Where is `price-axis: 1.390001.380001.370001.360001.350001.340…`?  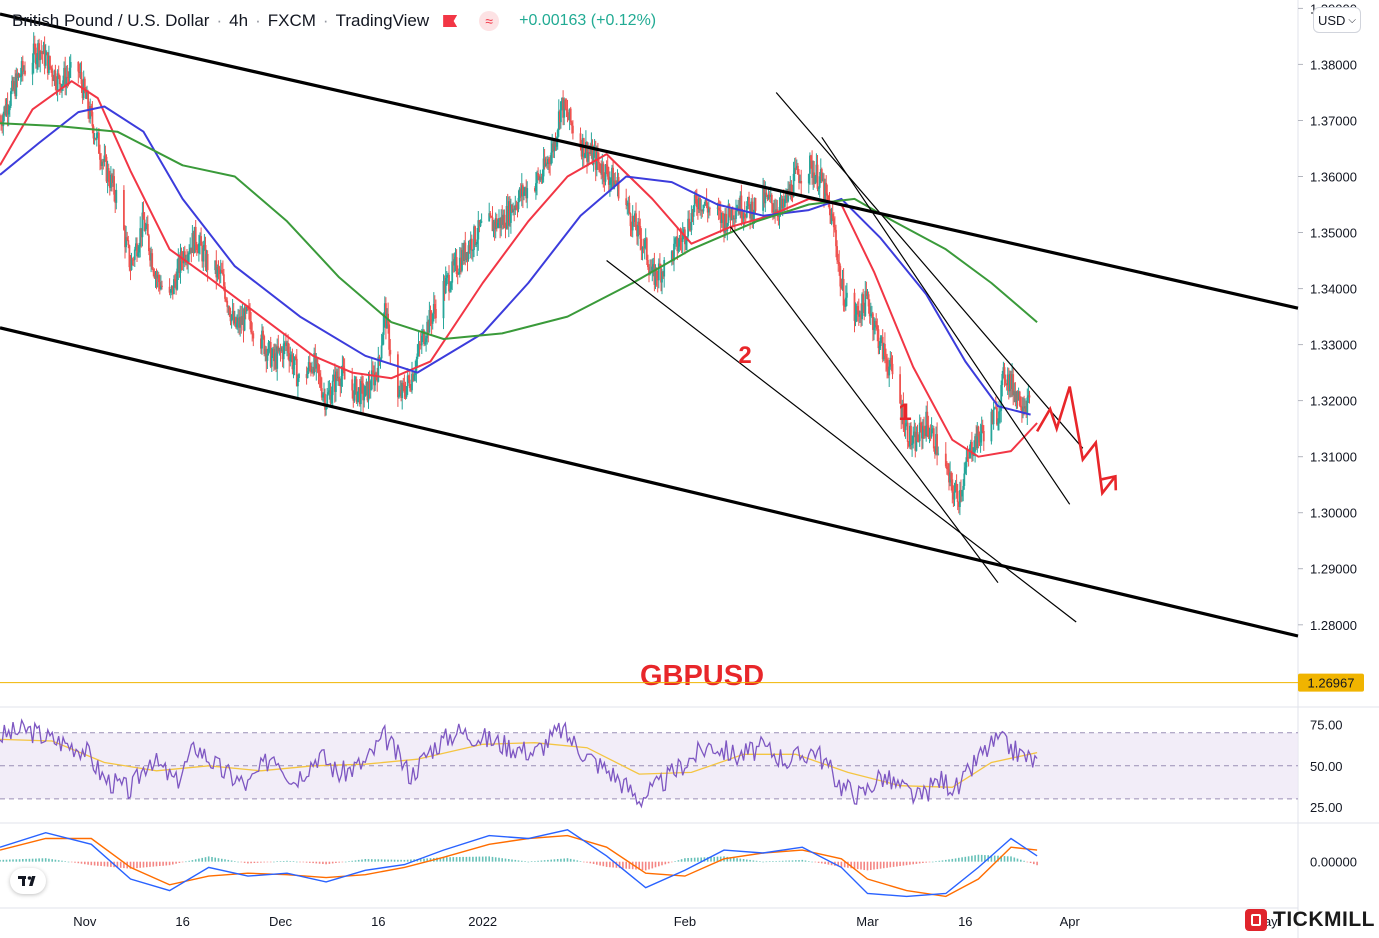
price-axis: 1.390001.380001.370001.360001.350001.340… is located at coordinates (1327, 317).